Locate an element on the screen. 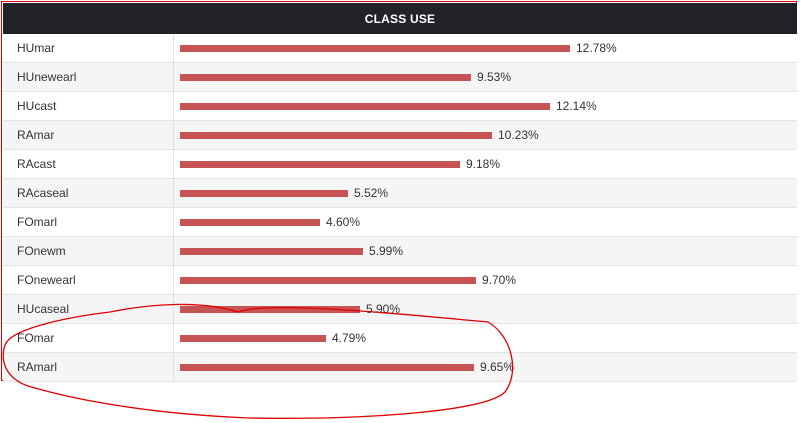 The image size is (800, 423). usage-percent: 5.52% is located at coordinates (371, 193).